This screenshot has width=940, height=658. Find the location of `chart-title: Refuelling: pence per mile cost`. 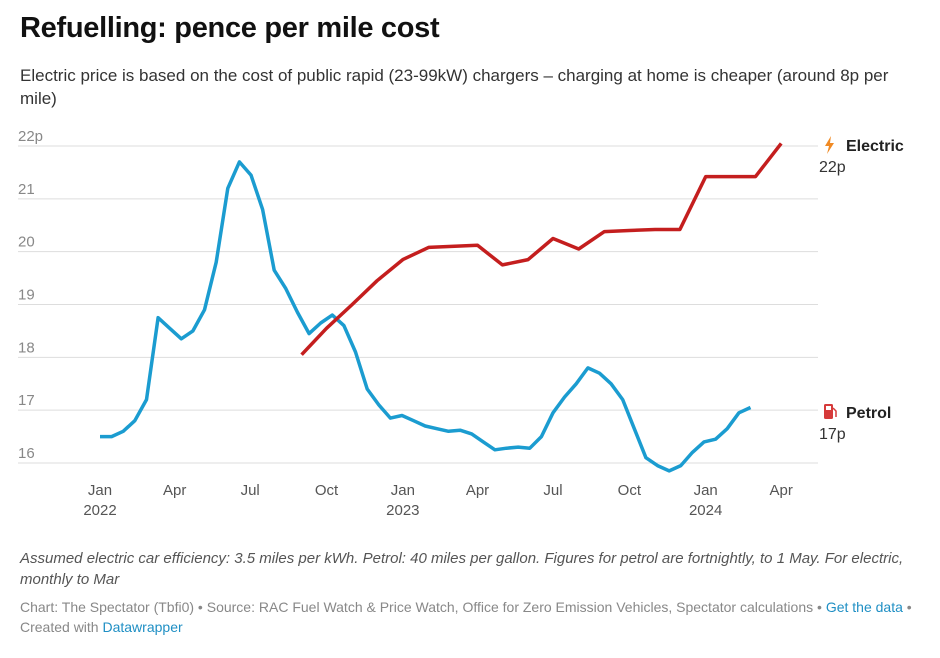

chart-title: Refuelling: pence per mile cost is located at coordinates (230, 28).